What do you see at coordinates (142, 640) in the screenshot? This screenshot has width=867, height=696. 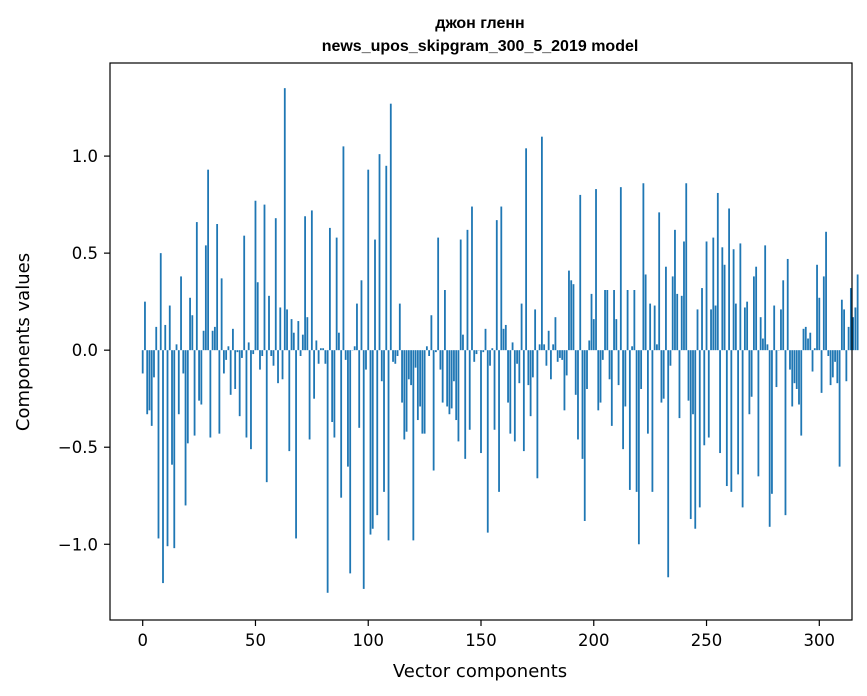 I see `x-tick-label: 0` at bounding box center [142, 640].